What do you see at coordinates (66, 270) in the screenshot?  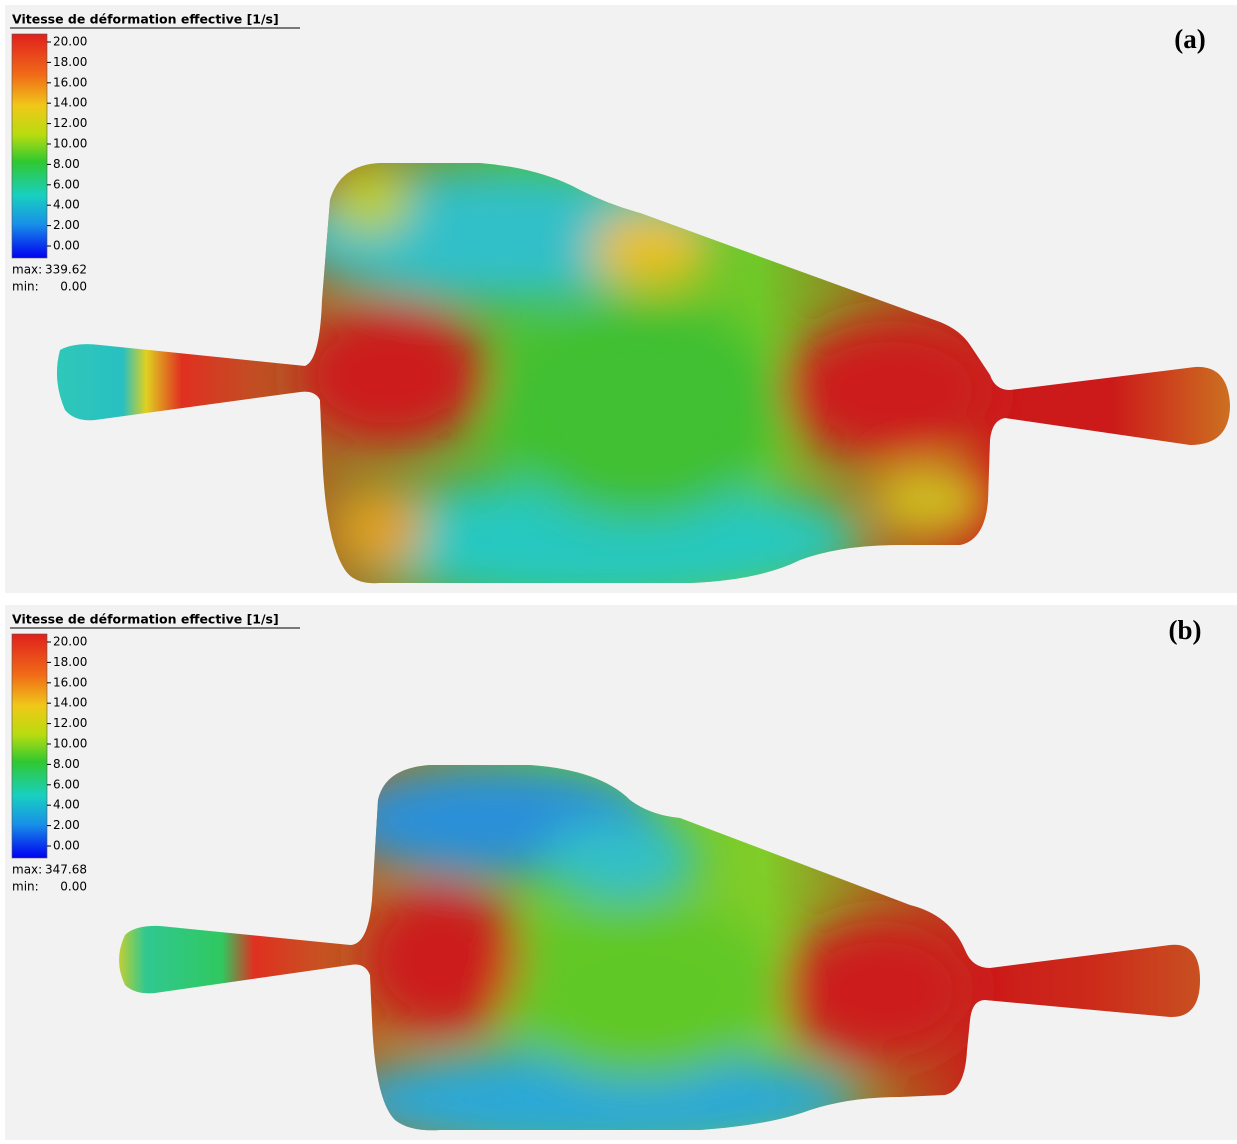 I see `max-value: 339.62` at bounding box center [66, 270].